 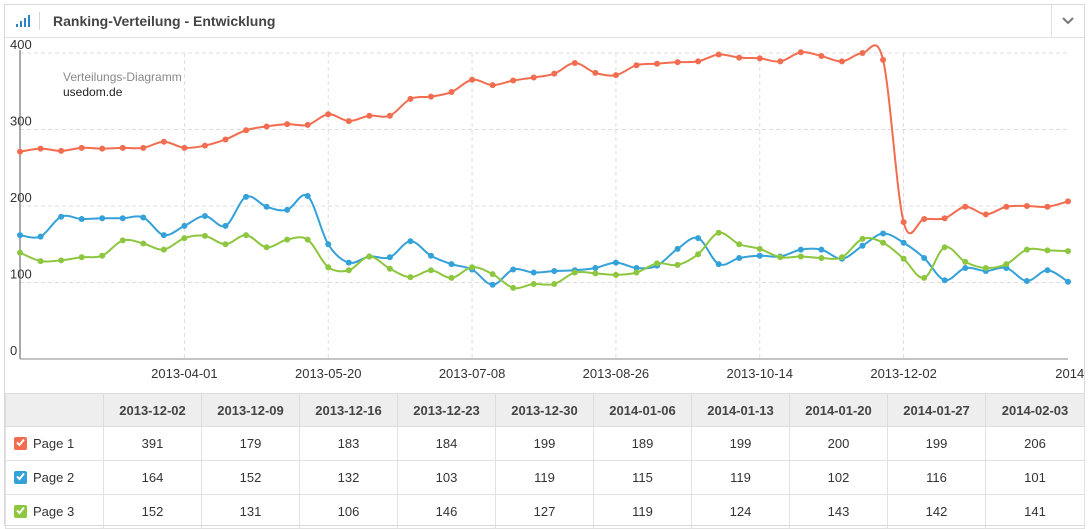 I want to click on x-tick-label: 2013-08-26, so click(x=616, y=373).